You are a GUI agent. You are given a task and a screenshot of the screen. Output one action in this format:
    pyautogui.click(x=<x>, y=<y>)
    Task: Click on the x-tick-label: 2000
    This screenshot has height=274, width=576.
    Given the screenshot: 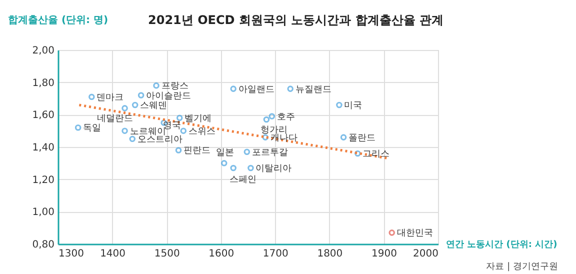 What is the action you would take?
    pyautogui.click(x=425, y=254)
    